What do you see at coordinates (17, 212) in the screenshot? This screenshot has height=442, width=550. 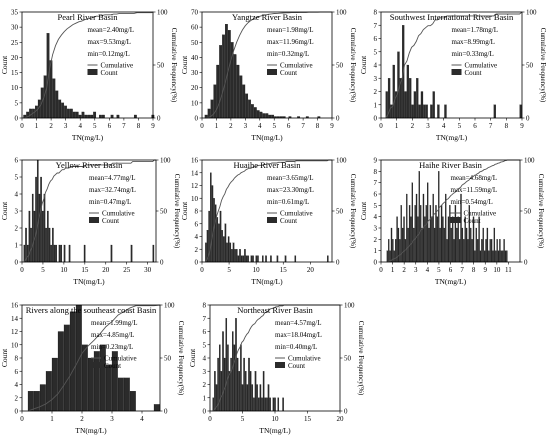 I see `y-tick-label: 3` at bounding box center [17, 212].